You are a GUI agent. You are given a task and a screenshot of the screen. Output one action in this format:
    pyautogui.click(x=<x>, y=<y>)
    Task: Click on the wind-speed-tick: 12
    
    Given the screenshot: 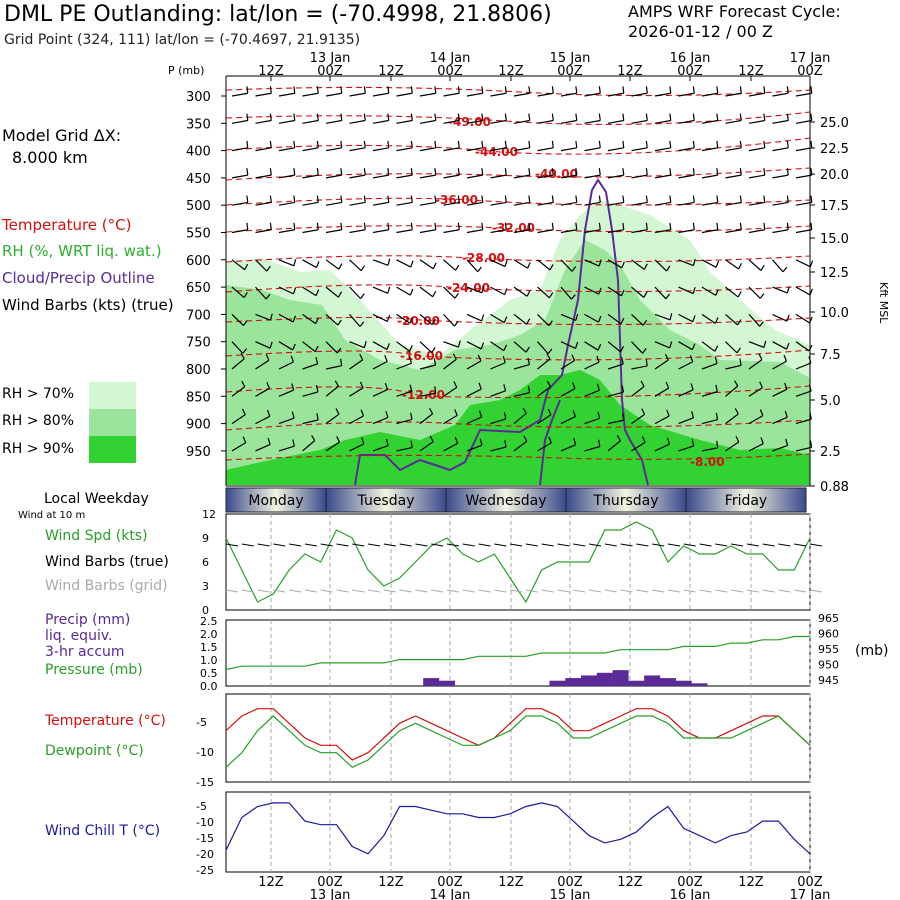 What is the action you would take?
    pyautogui.click(x=209, y=514)
    